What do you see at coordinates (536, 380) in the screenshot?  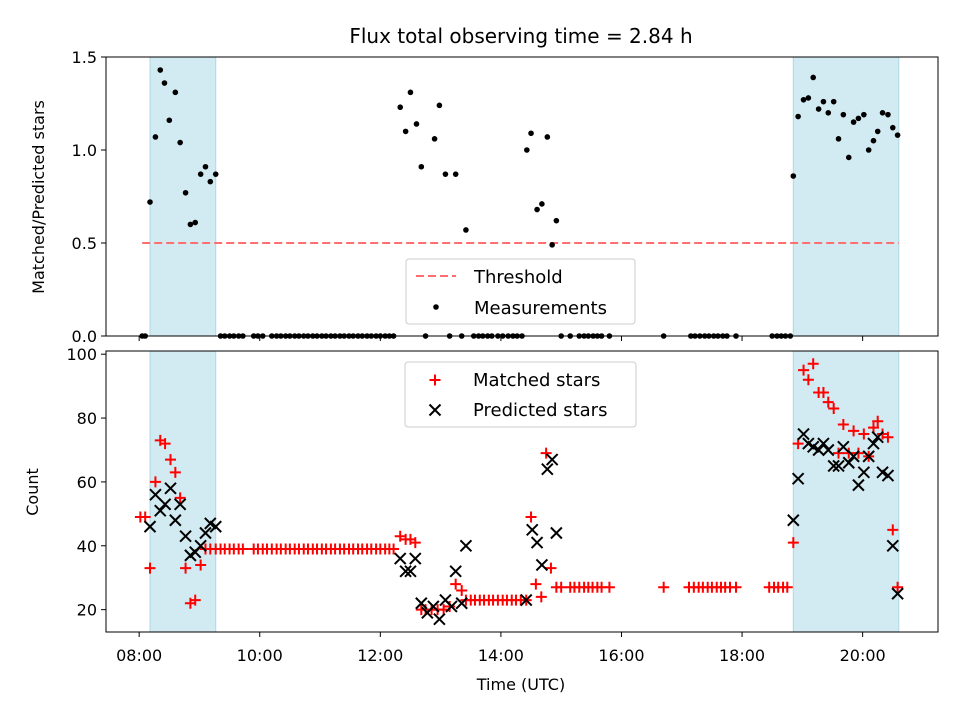 I see `legend-matched-label: Matched stars` at bounding box center [536, 380].